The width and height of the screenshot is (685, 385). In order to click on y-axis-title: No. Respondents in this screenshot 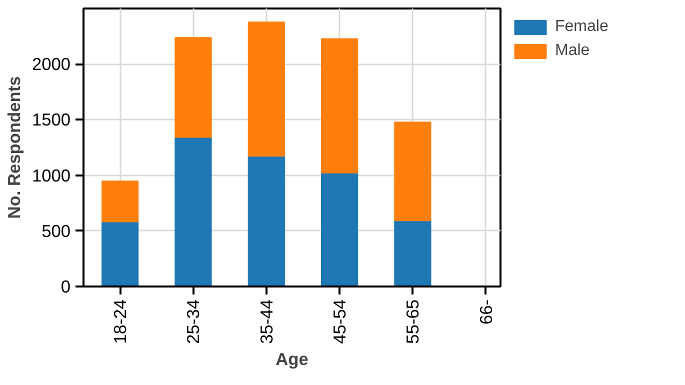, I will do `click(14, 147)`.